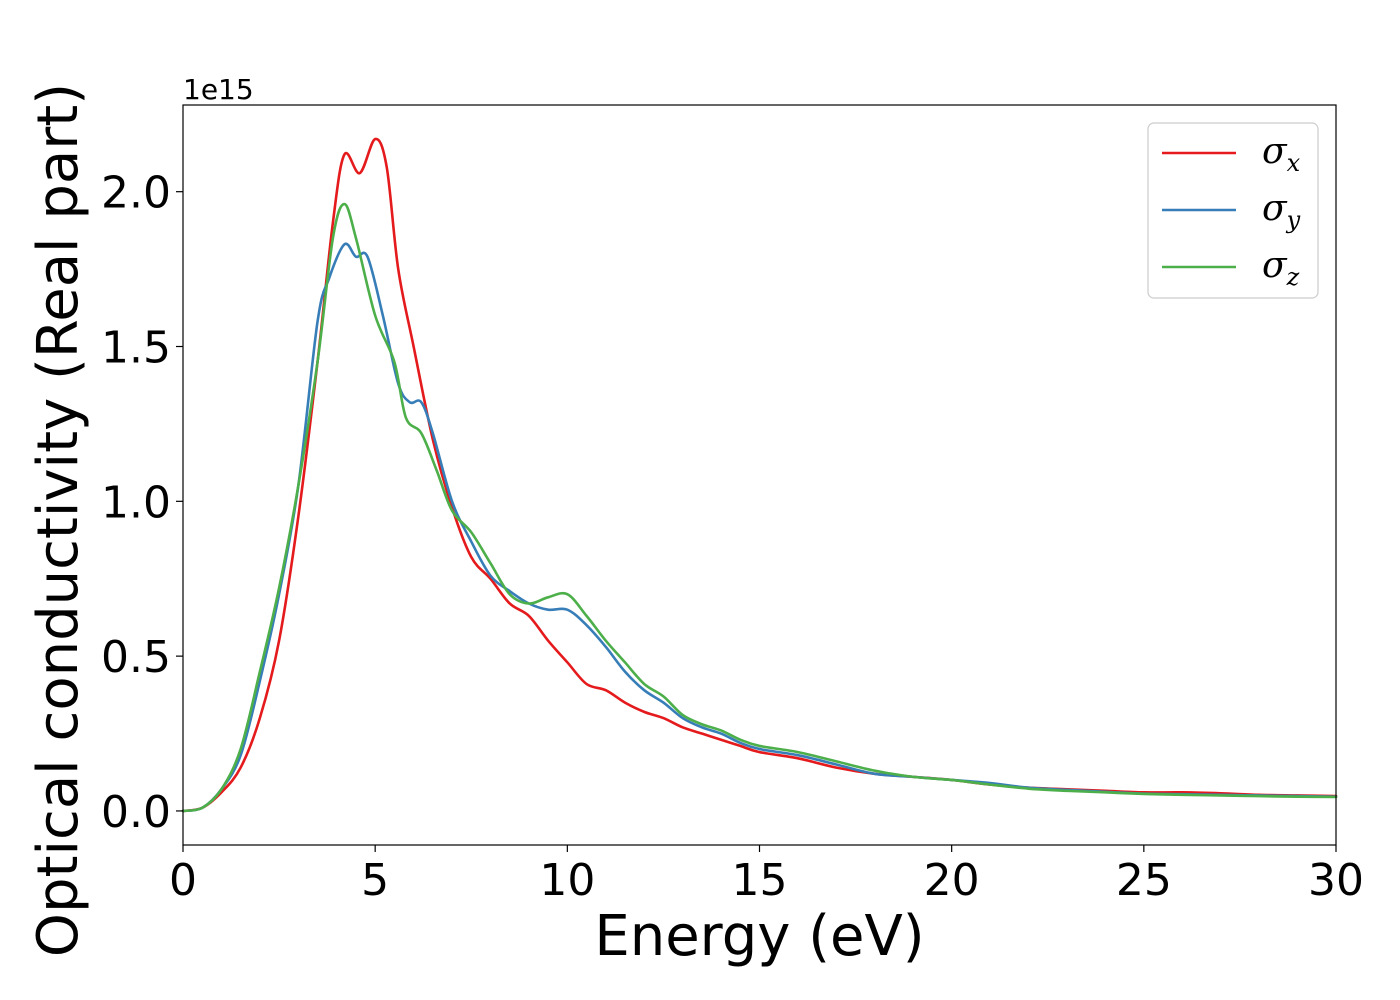  What do you see at coordinates (1336, 880) in the screenshot?
I see `x-tick-label: 30` at bounding box center [1336, 880].